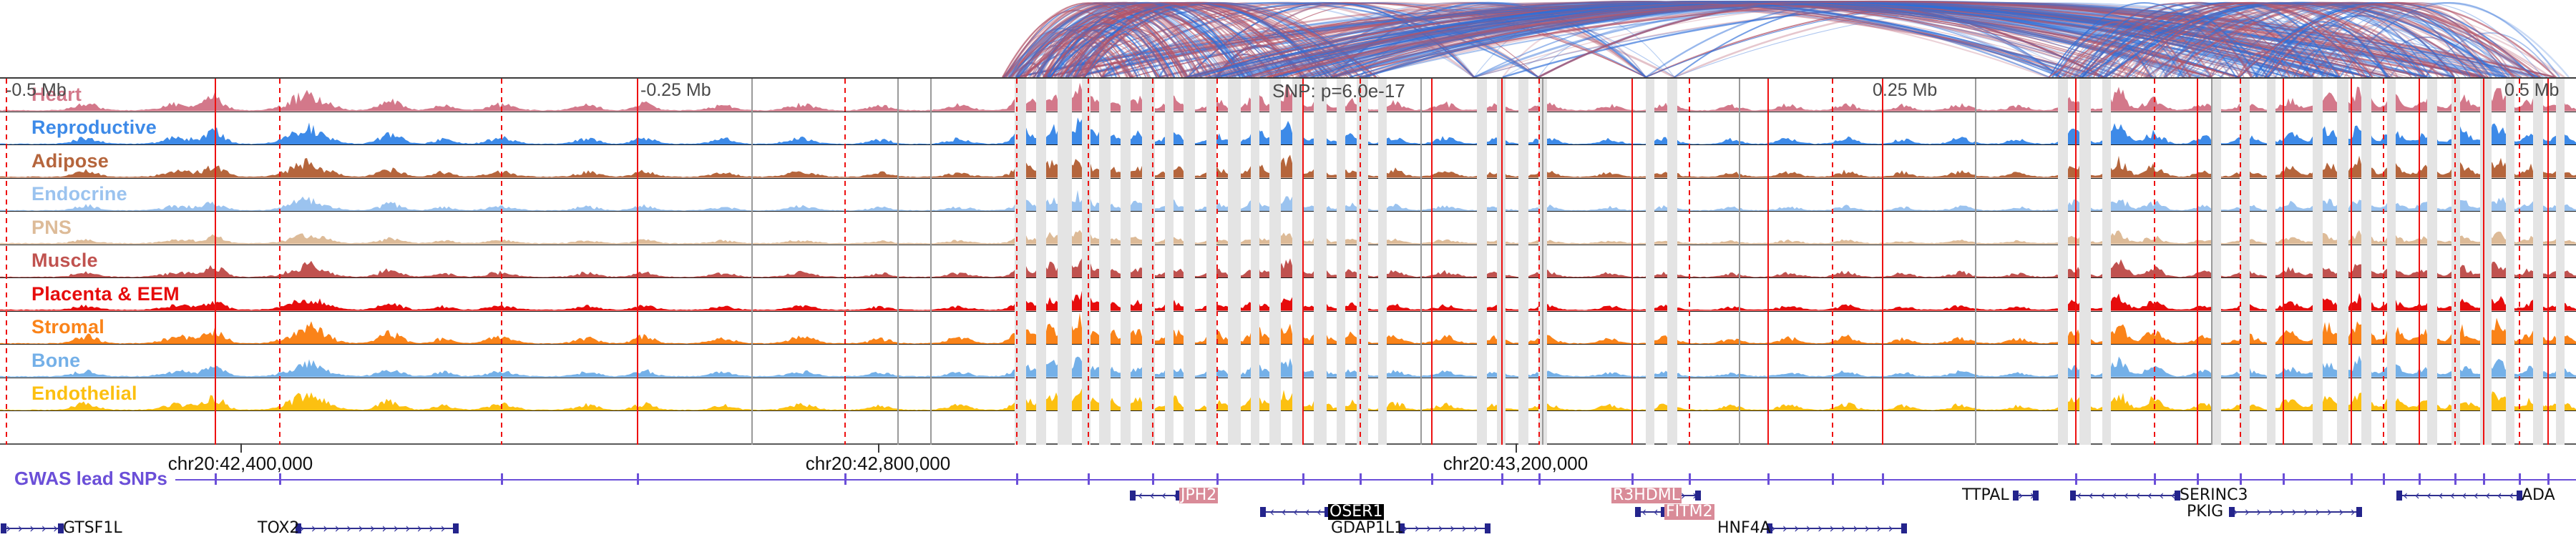 The width and height of the screenshot is (2576, 537). I want to click on track-muscle: Muscle, so click(1288, 261).